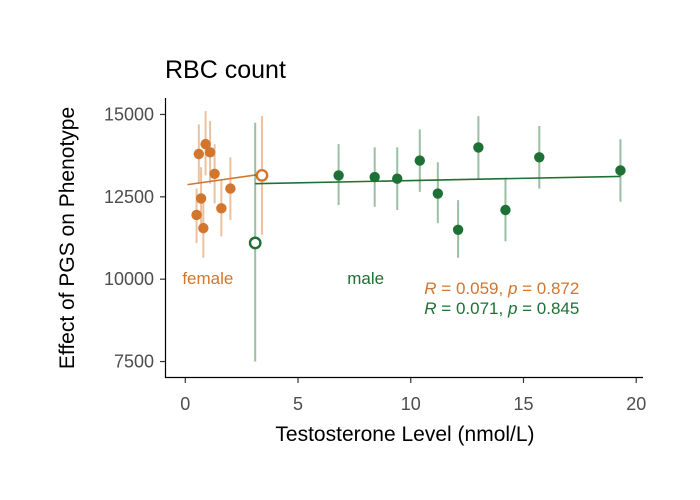  I want to click on series-female, so click(228, 184).